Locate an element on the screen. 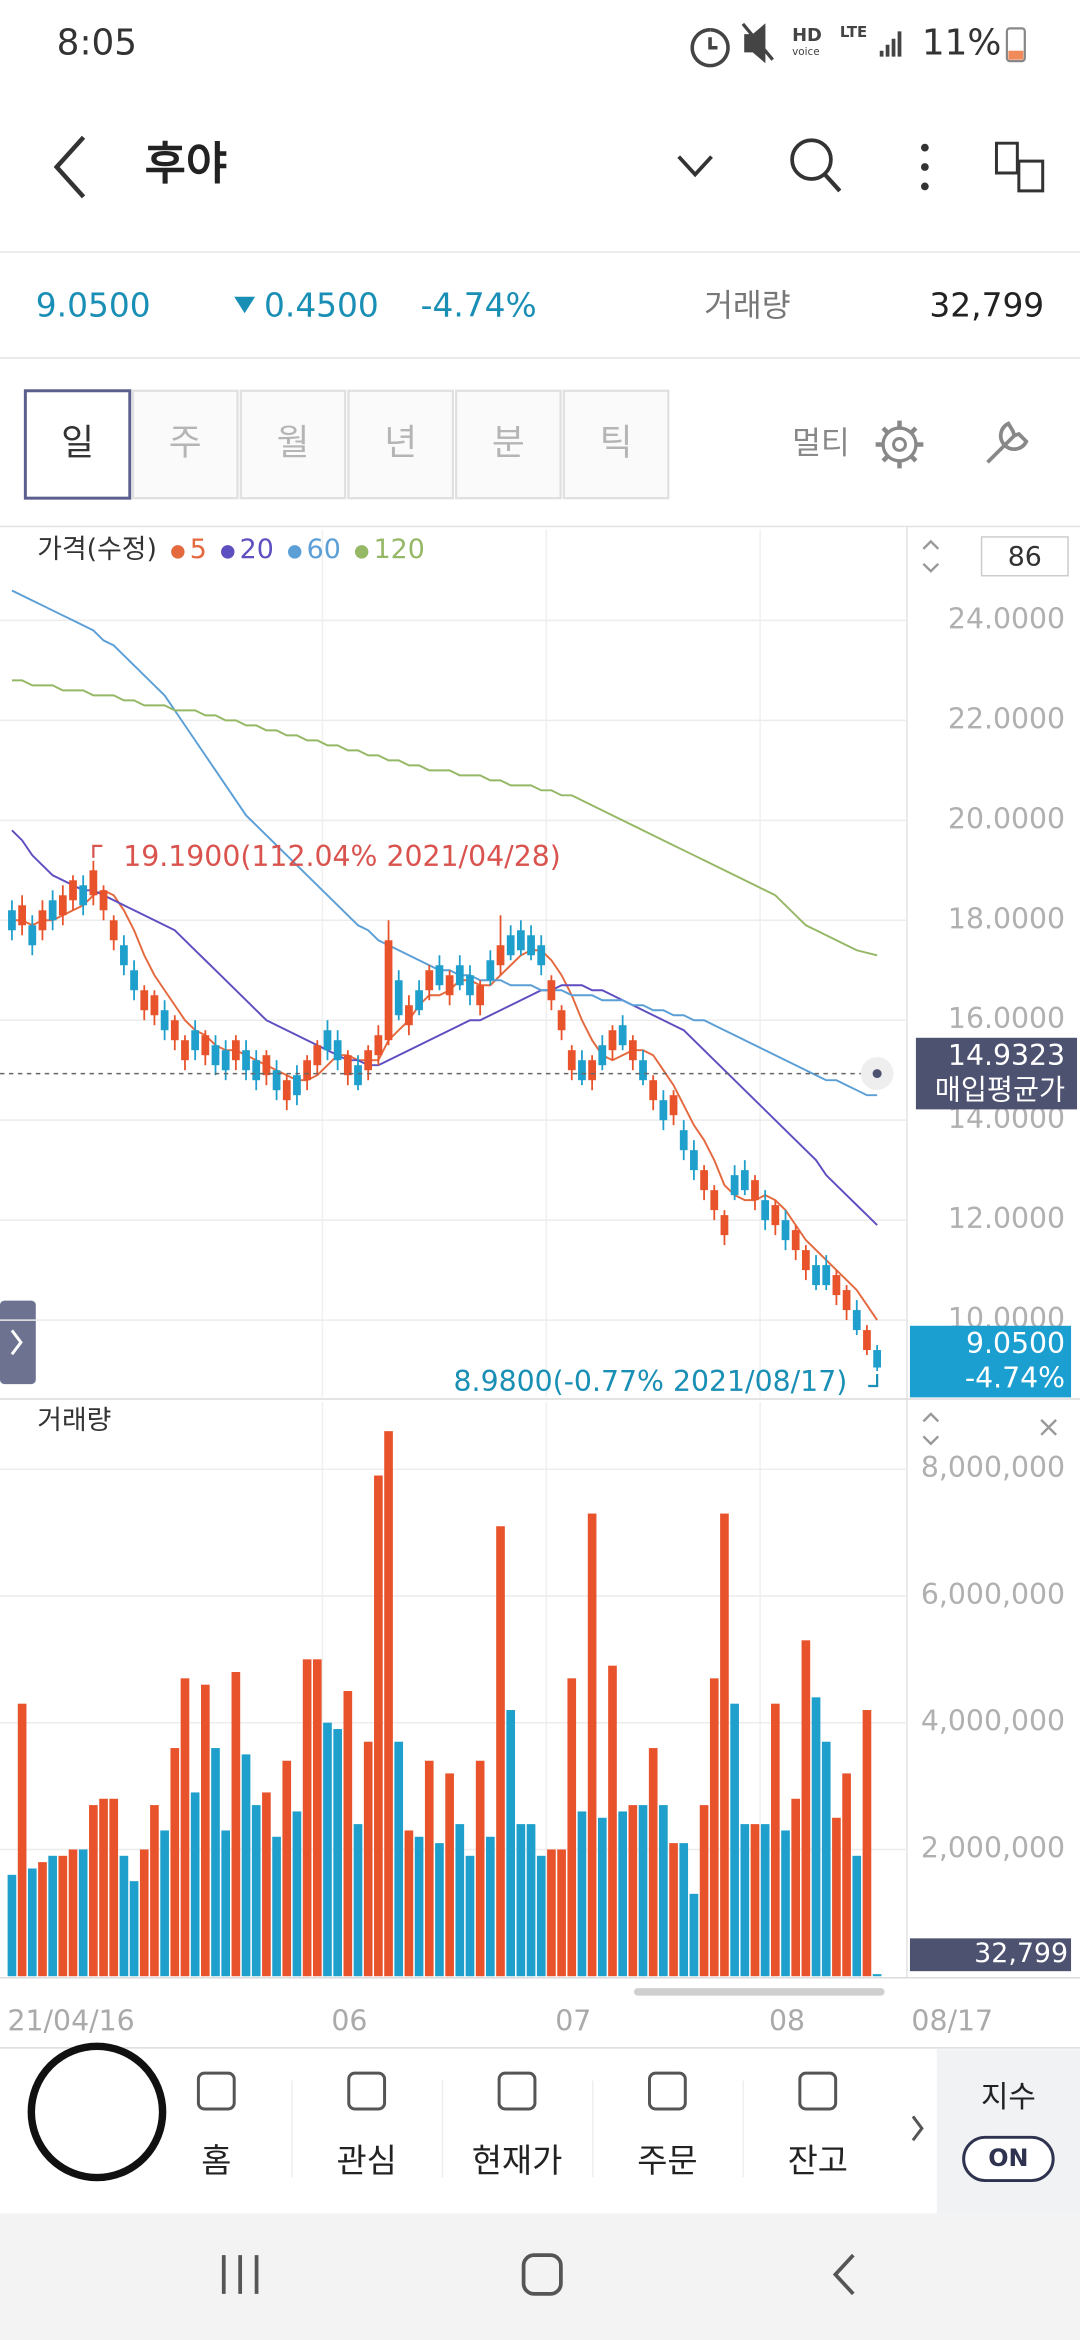 The image size is (1080, 2340). x-tick-label: 21/04/16 is located at coordinates (70, 2020).